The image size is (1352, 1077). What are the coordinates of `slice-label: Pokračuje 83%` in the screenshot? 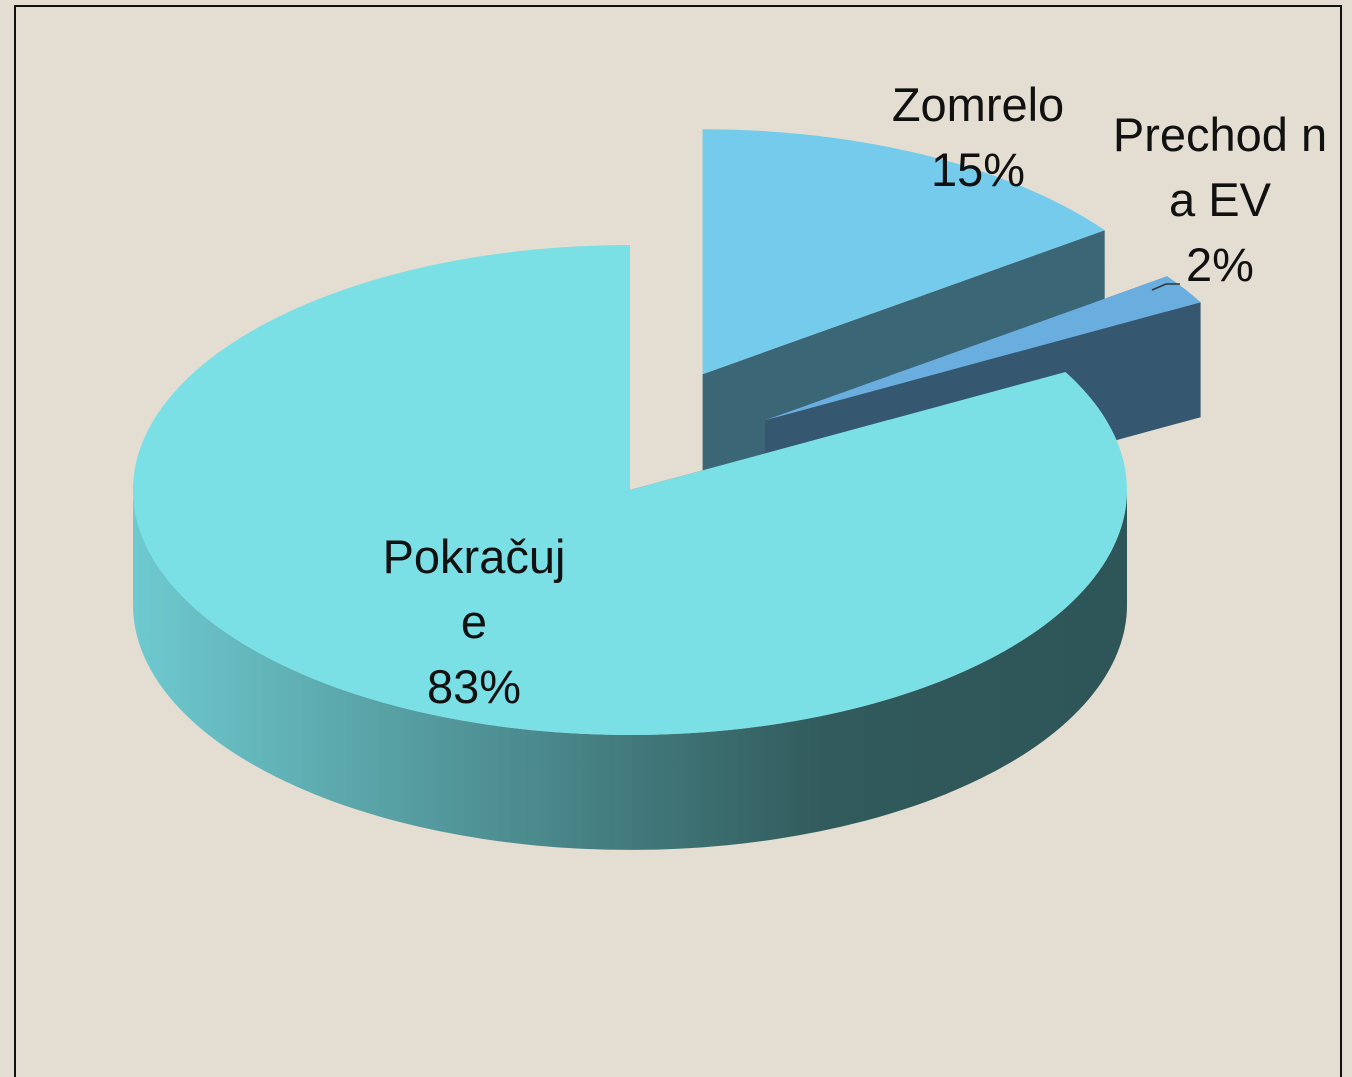 It's located at (474, 621).